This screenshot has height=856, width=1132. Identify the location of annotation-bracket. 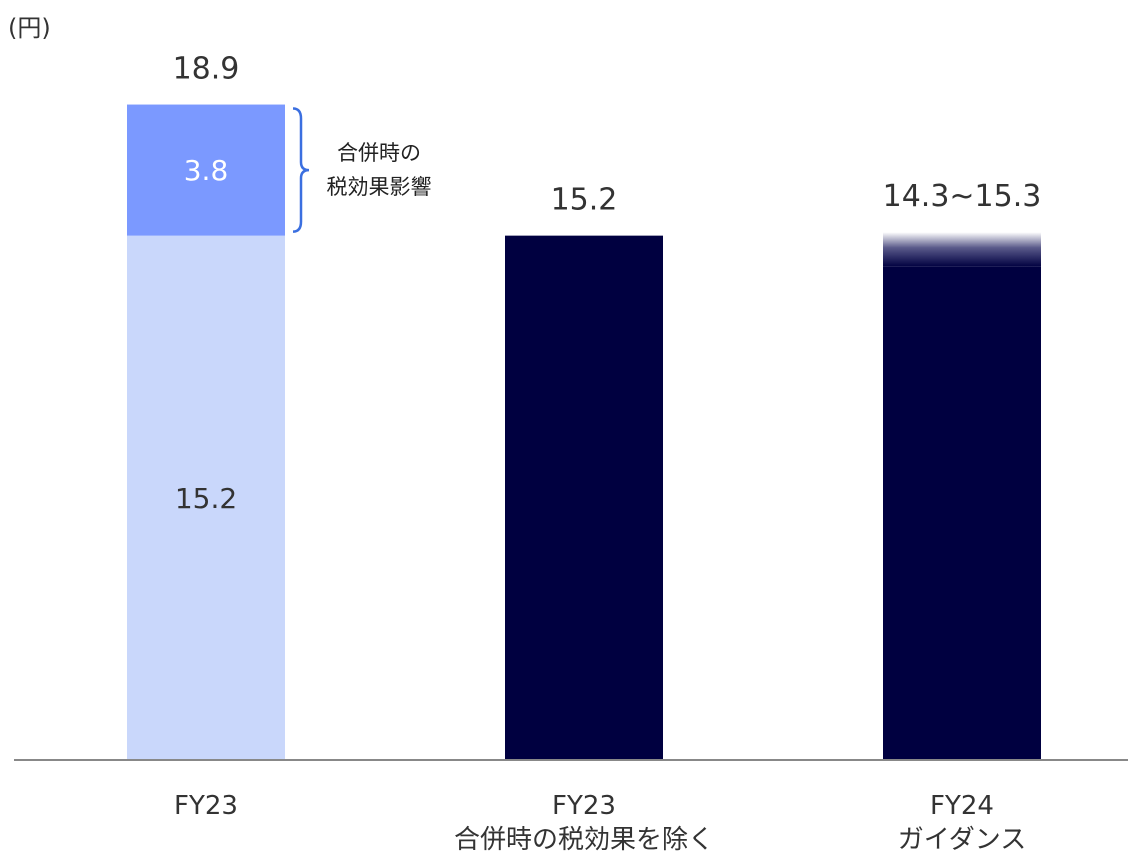
(301, 170).